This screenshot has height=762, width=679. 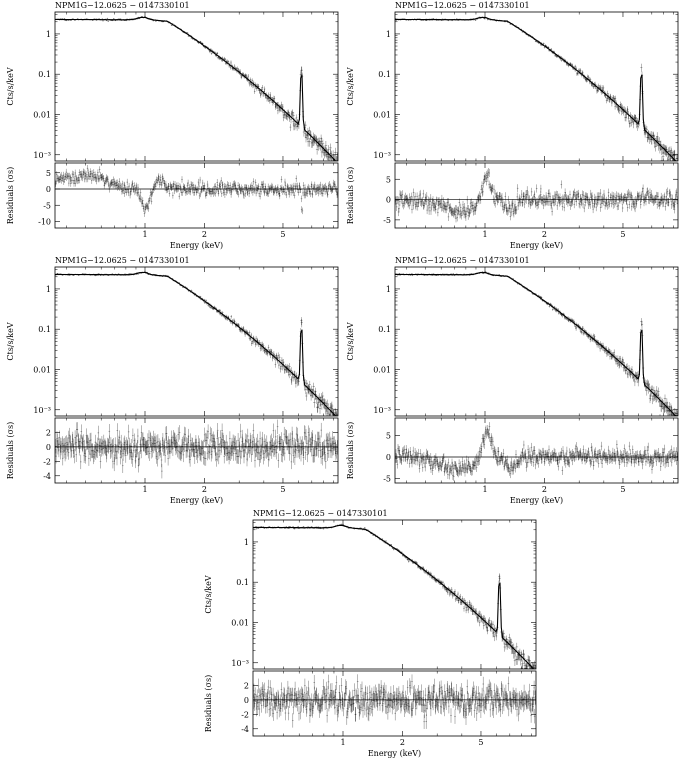 I want to click on residual-tick-label: -10, so click(x=44, y=222).